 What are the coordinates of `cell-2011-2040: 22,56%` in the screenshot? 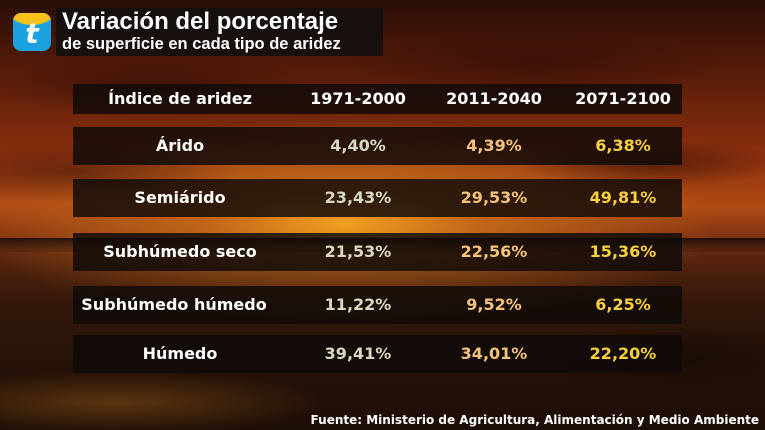 It's located at (494, 251).